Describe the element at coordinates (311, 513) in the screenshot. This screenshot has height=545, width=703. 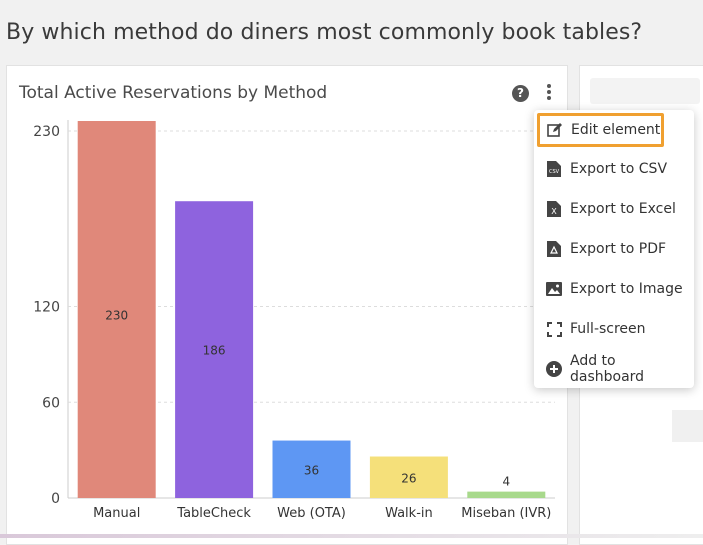
I see `x-tick-label: Web (OTA)` at that location.